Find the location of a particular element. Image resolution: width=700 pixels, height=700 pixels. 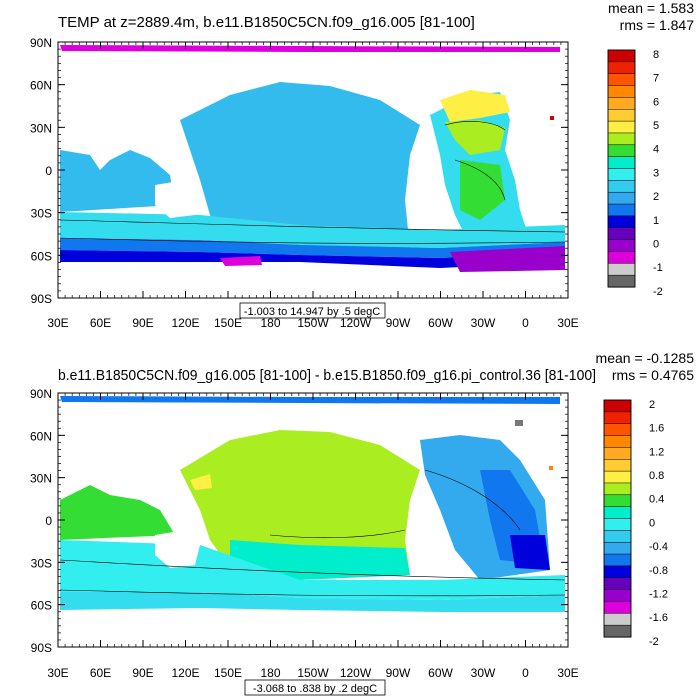

panel-2-rms: rms = 0.4765 is located at coordinates (653, 375).